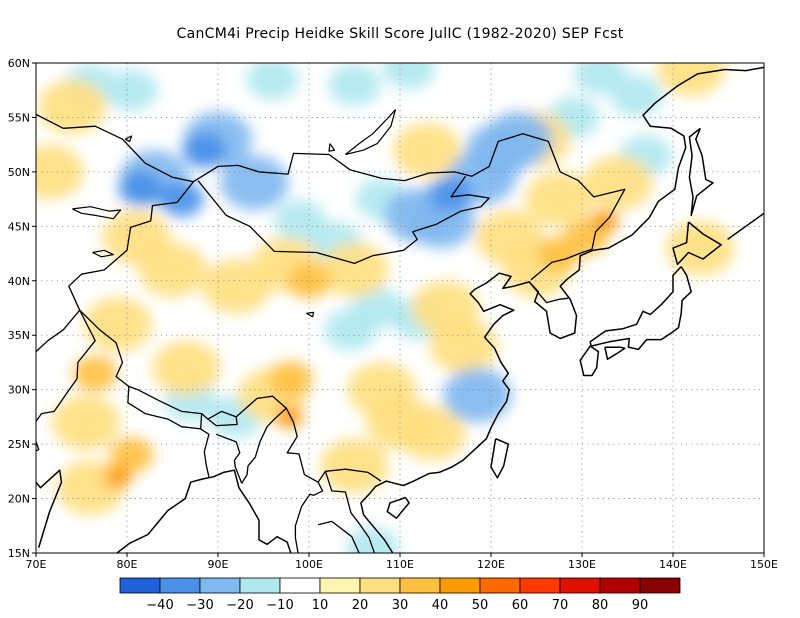  What do you see at coordinates (19, 390) in the screenshot?
I see `lat-tick-label: 30N` at bounding box center [19, 390].